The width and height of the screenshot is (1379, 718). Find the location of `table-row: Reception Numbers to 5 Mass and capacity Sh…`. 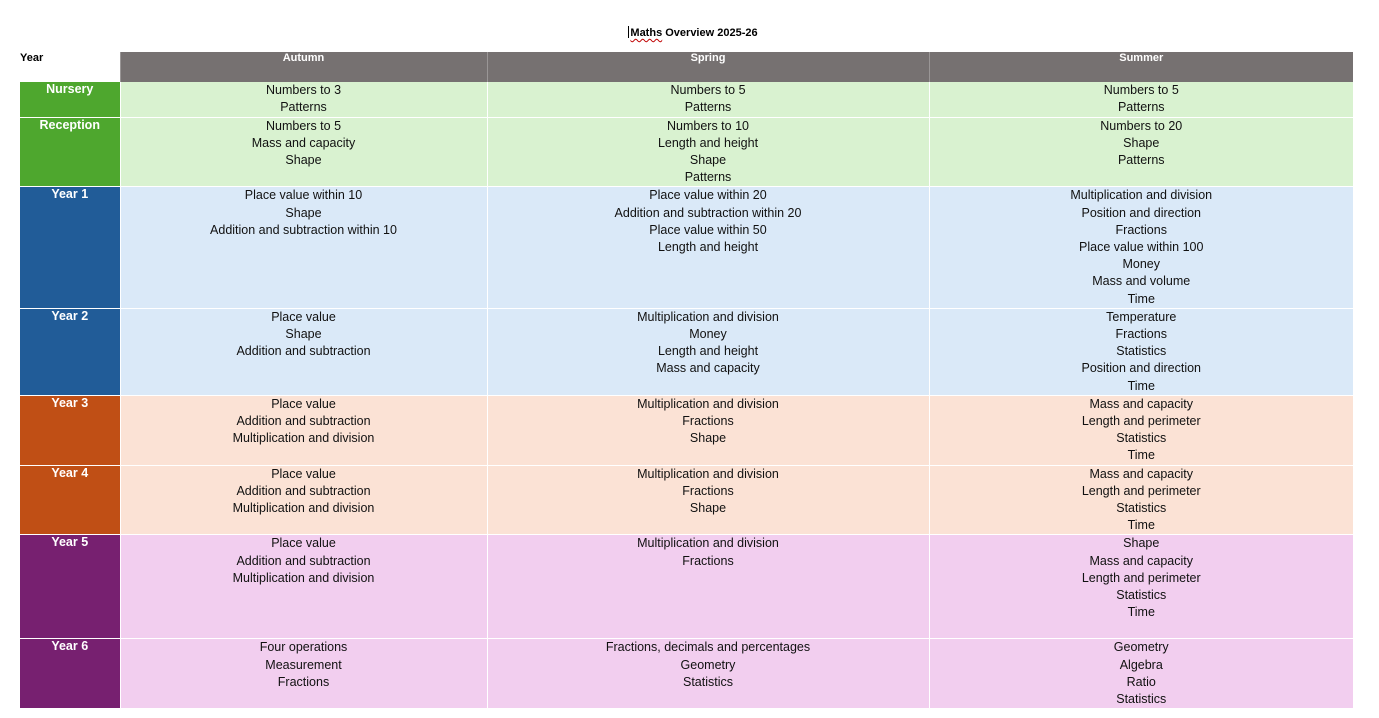

table-row: Reception Numbers to 5 Mass and capacity Sh… is located at coordinates (686, 152).